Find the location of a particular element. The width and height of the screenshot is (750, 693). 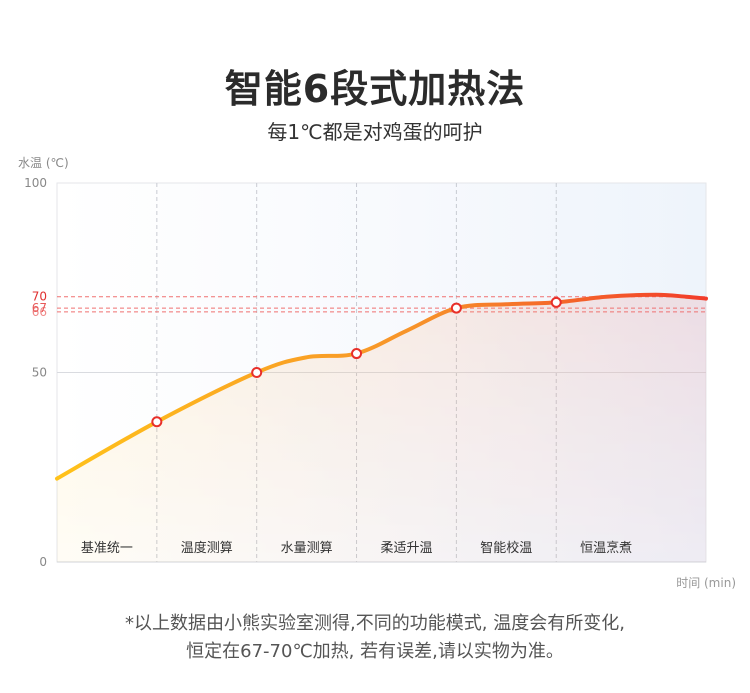

footnote-line-1: *以上数据由小熊实验室测得,不同的功能模式, 温度会有所变化, is located at coordinates (375, 623).